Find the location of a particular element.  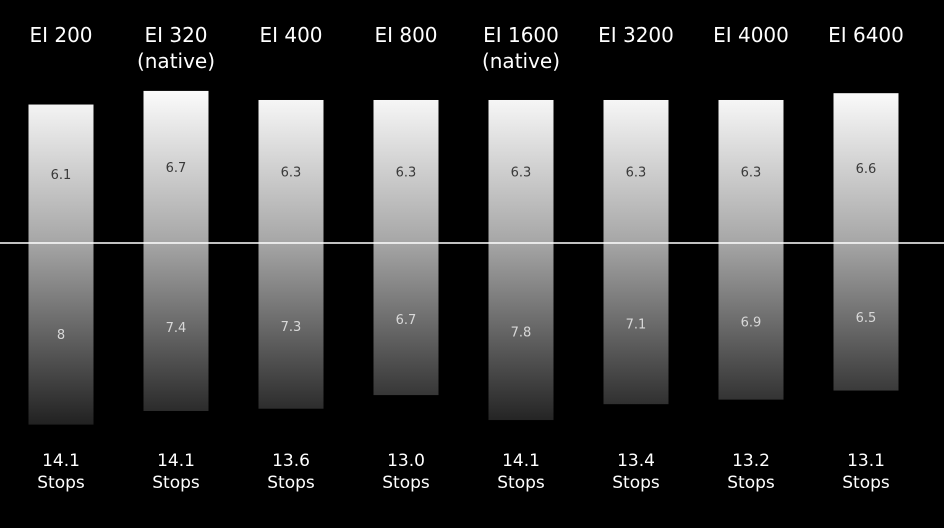

below-value-label: 8 is located at coordinates (61, 335).